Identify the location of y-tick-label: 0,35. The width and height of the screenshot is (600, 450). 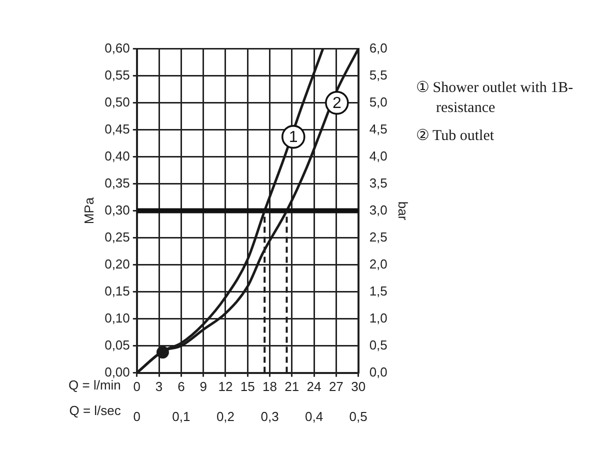
(117, 182).